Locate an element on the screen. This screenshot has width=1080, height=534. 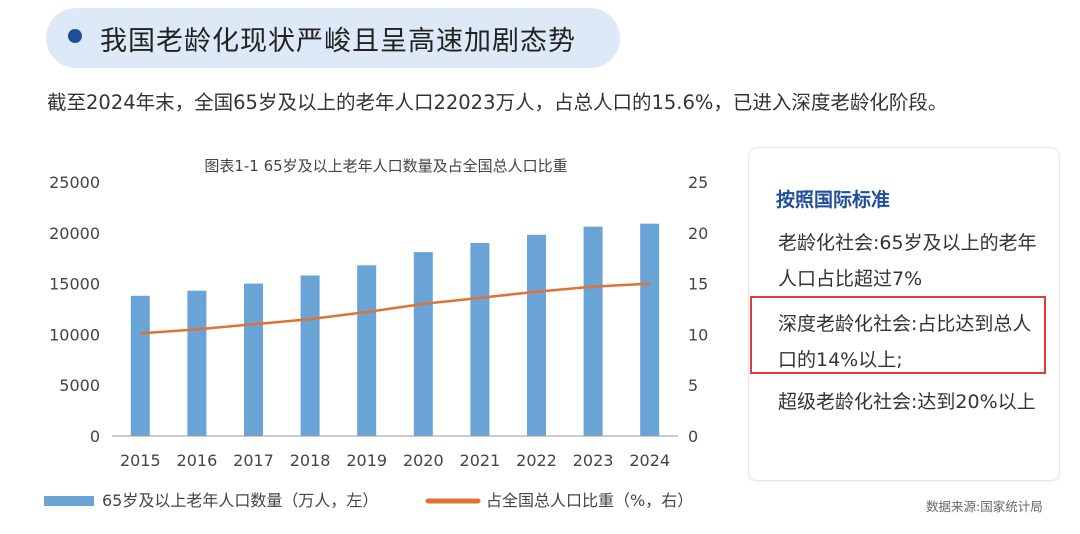
standard-deep-aging-society: 深度老龄化社会:占比达到总人口的14%以上; is located at coordinates (905, 342).